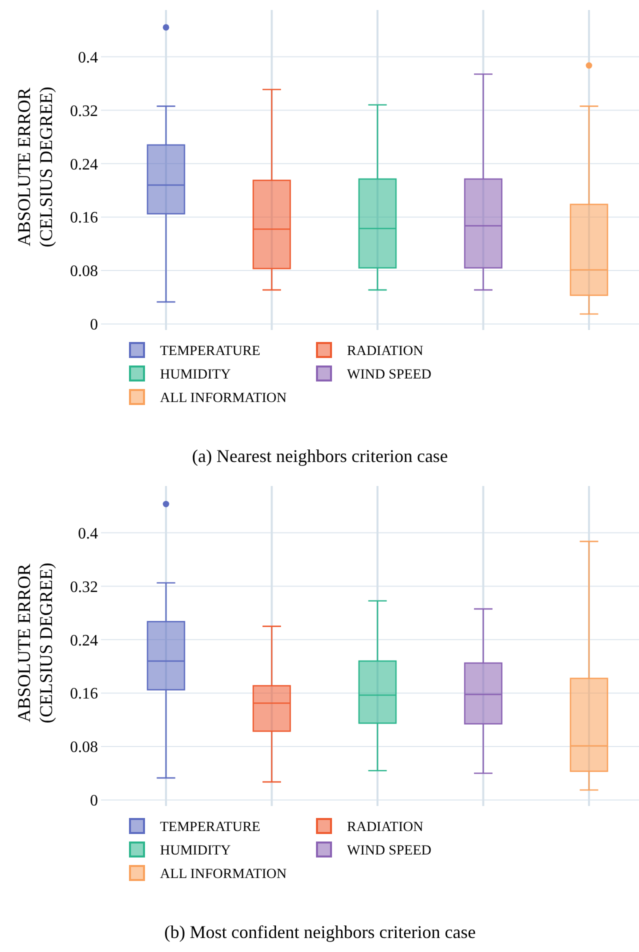 This screenshot has width=639, height=952. I want to click on text: (a) Nearest neighbors criterion case, so click(320, 456).